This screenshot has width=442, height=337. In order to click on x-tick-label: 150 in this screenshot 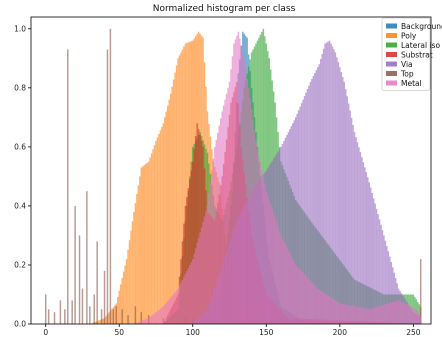, I will do `click(266, 332)`.